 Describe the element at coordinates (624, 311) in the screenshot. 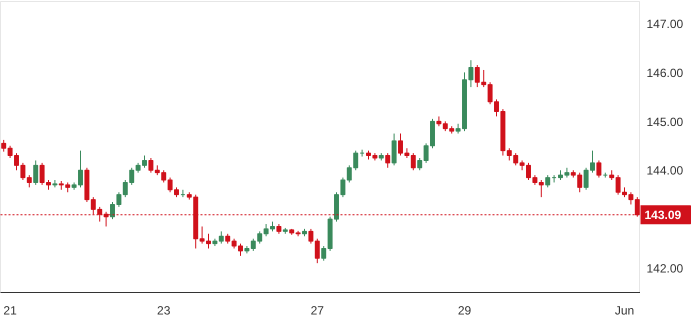

I see `x-tick-label: Jun` at that location.